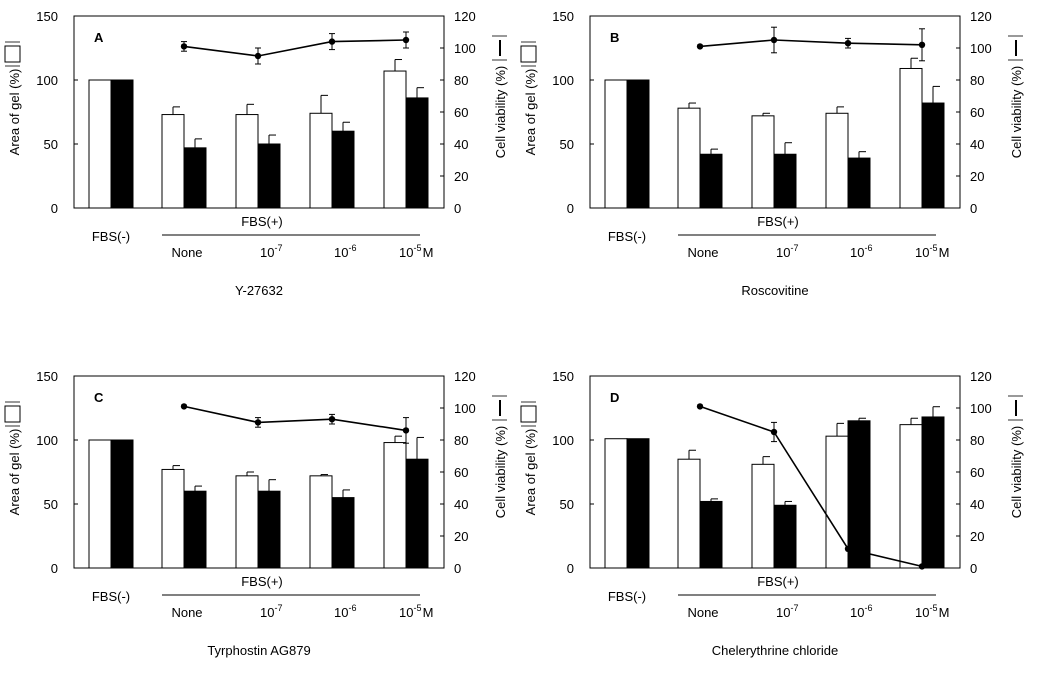 Image resolution: width=1039 pixels, height=675 pixels. What do you see at coordinates (787, 251) in the screenshot?
I see `category-label-dose-1: 10-7` at bounding box center [787, 251].